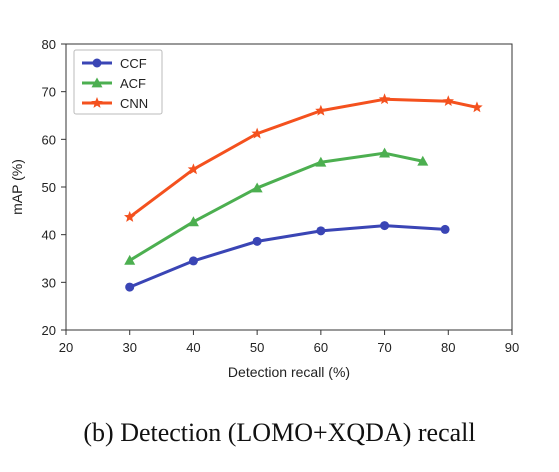 The height and width of the screenshot is (472, 559). I want to click on legend-label: CCF, so click(133, 63).